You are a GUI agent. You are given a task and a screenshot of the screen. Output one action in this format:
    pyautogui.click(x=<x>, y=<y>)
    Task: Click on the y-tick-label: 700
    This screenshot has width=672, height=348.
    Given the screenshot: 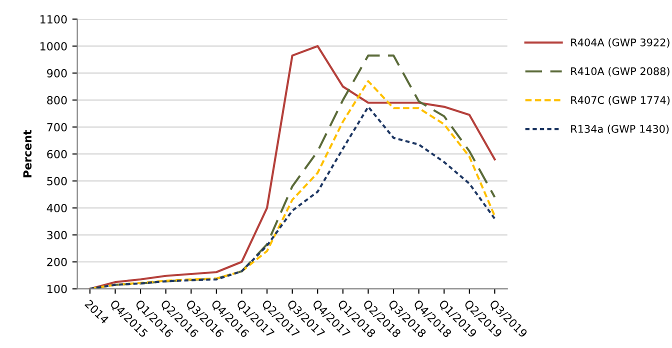 What is the action you would take?
    pyautogui.click(x=57, y=127)
    